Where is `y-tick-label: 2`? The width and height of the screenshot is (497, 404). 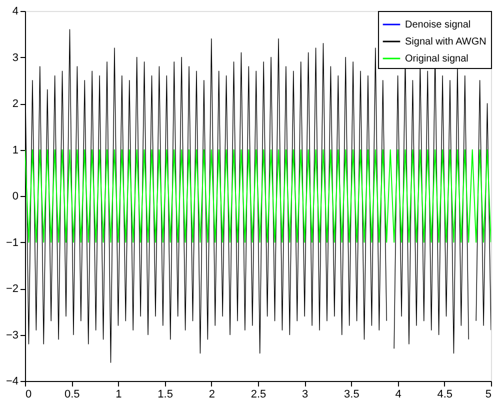
y-tick-label: 2 is located at coordinates (15, 104).